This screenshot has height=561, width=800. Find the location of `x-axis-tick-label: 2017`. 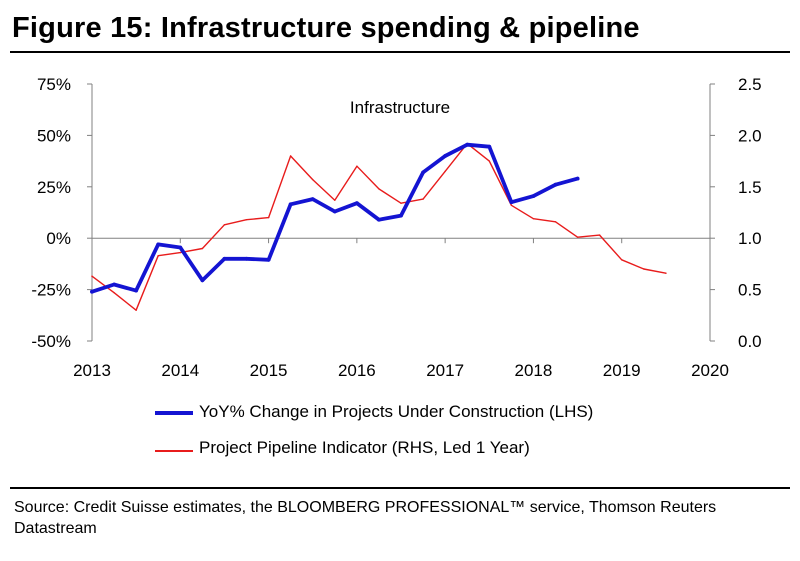

x-axis-tick-label: 2017 is located at coordinates (445, 370).